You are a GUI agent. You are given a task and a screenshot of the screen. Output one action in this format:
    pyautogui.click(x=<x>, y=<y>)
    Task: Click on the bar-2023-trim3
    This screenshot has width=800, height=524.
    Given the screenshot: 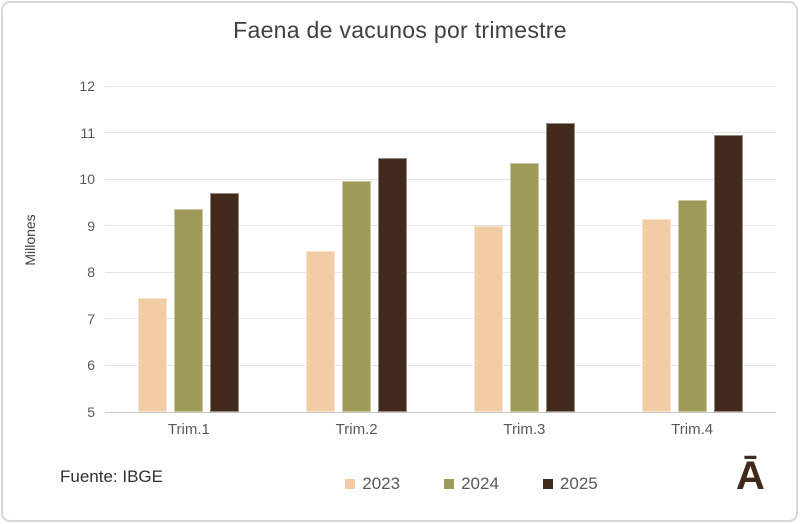 What is the action you would take?
    pyautogui.click(x=488, y=318)
    